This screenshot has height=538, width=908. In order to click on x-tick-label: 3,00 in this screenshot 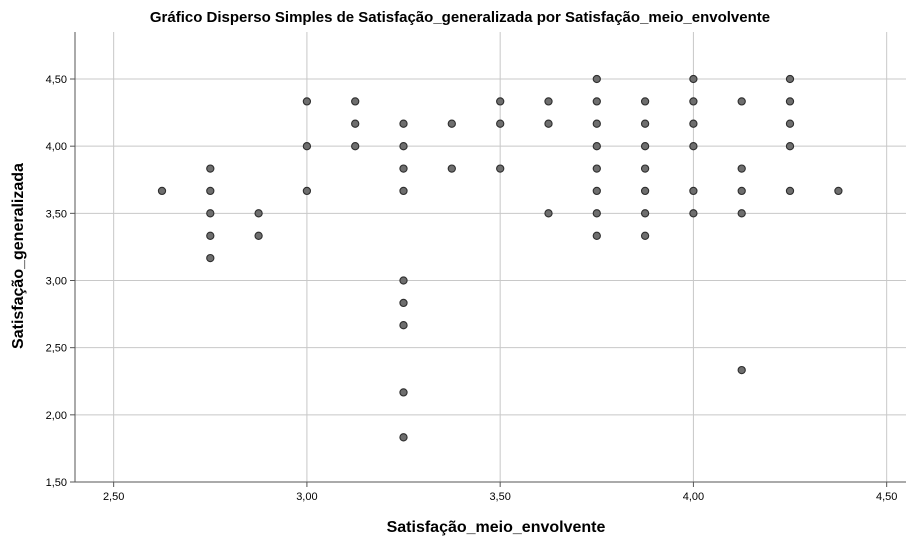, I will do `click(306, 497)`.